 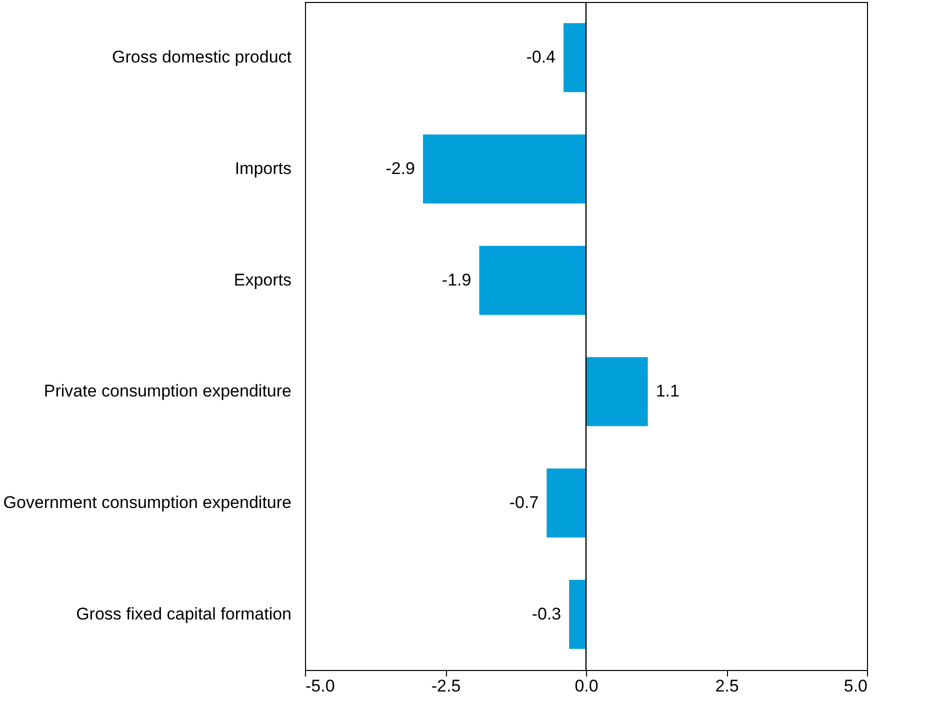 I want to click on x-tick-label: -2.5, so click(x=446, y=686).